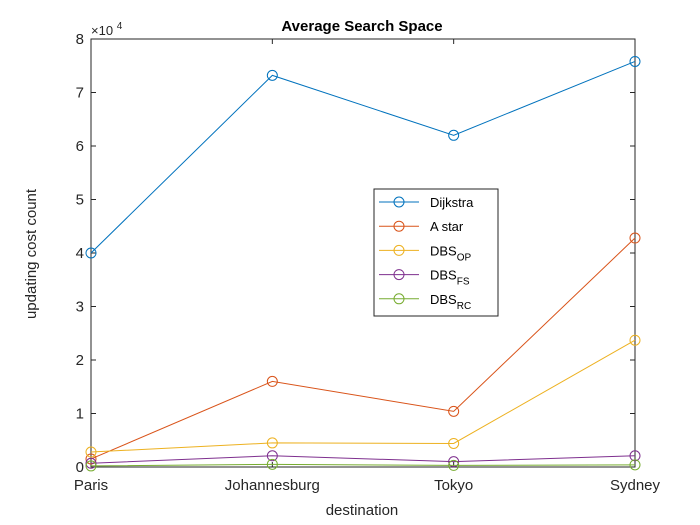 Image resolution: width=700 pixels, height=525 pixels. What do you see at coordinates (80, 93) in the screenshot?
I see `y-tick-label: 7` at bounding box center [80, 93].